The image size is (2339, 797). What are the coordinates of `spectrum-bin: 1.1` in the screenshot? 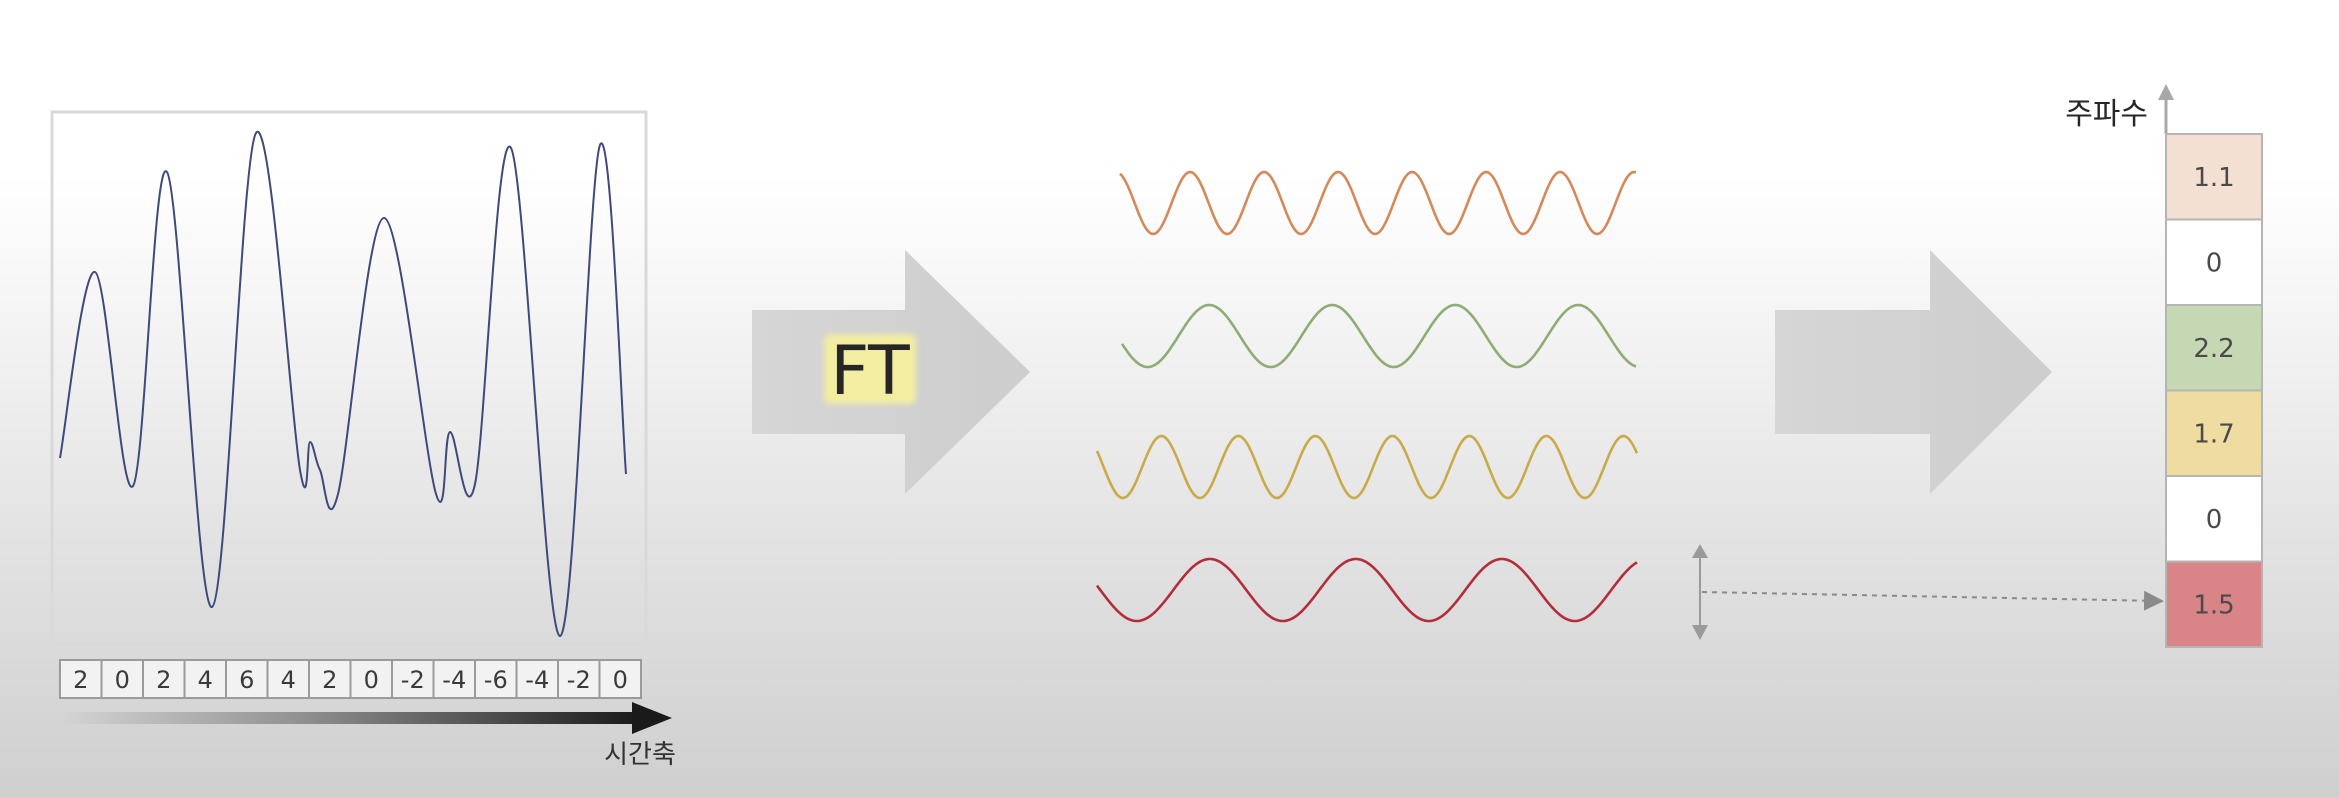 It's located at (2214, 177).